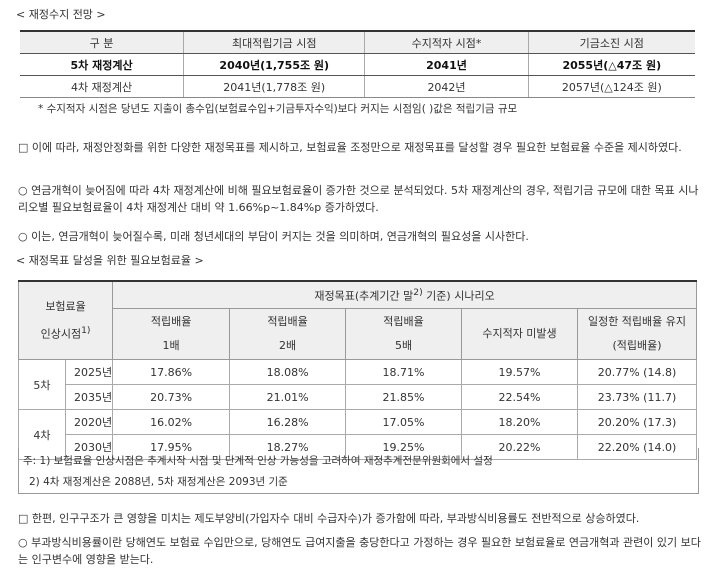 This screenshot has width=720, height=572. What do you see at coordinates (110, 260) in the screenshot?
I see `section-title-required-rate: < 재정목표 달성을 위한 필요보험료율 >` at bounding box center [110, 260].